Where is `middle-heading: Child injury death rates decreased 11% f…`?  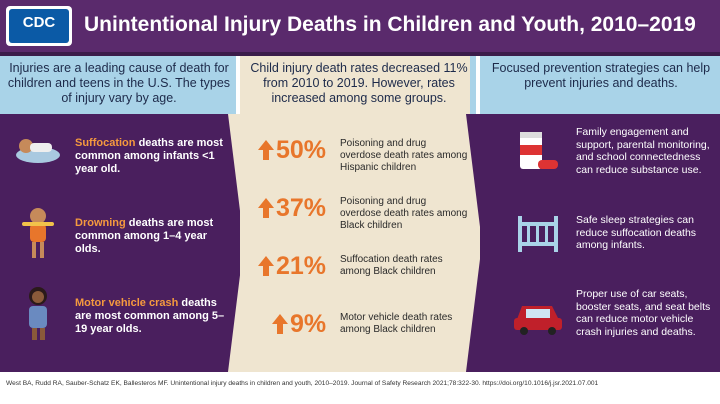 middle-heading: Child injury death rates decreased 11% f… is located at coordinates (359, 83).